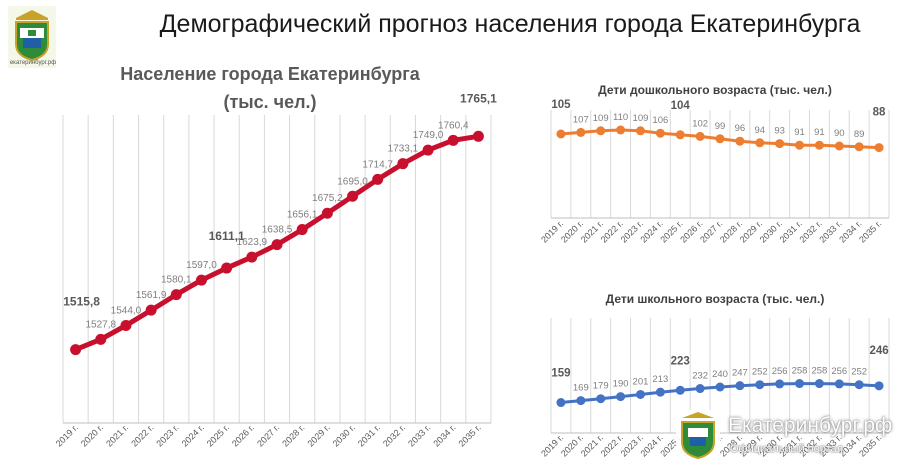  What do you see at coordinates (151, 295) in the screenshot?
I see `population-data-label: 1561,9` at bounding box center [151, 295].